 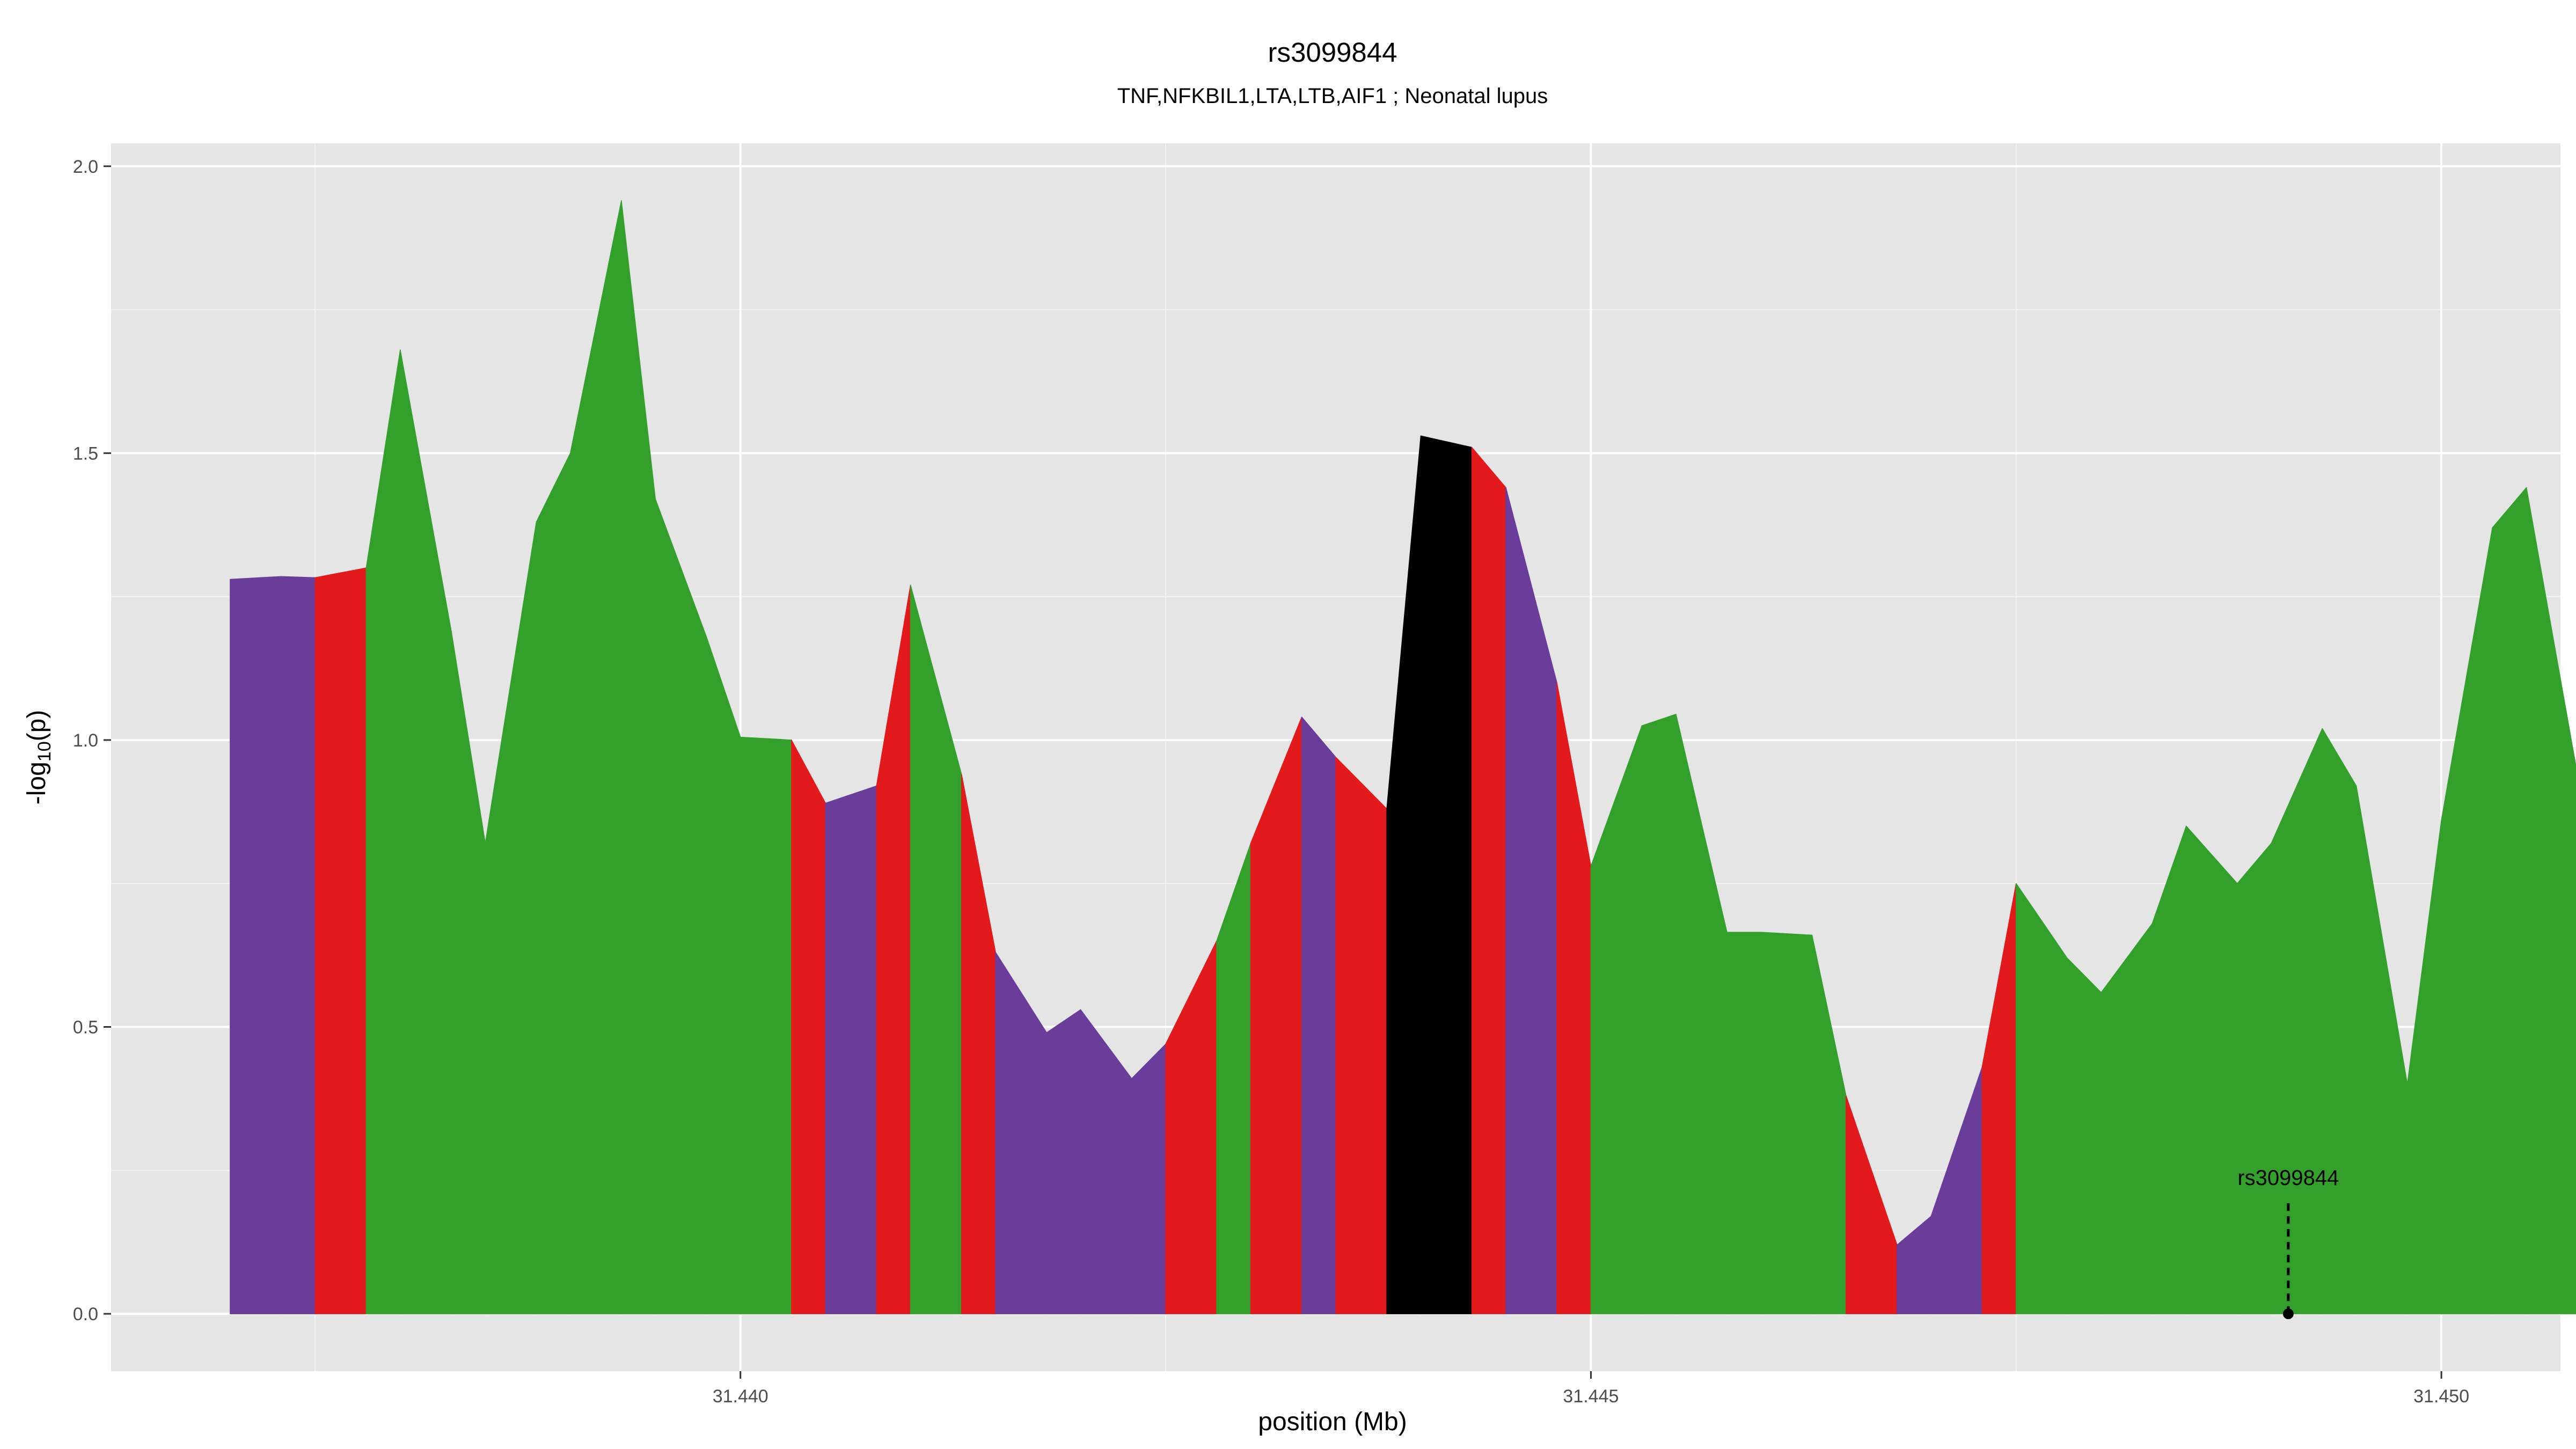 I want to click on x-tick-label: 31.440, so click(x=741, y=1396).